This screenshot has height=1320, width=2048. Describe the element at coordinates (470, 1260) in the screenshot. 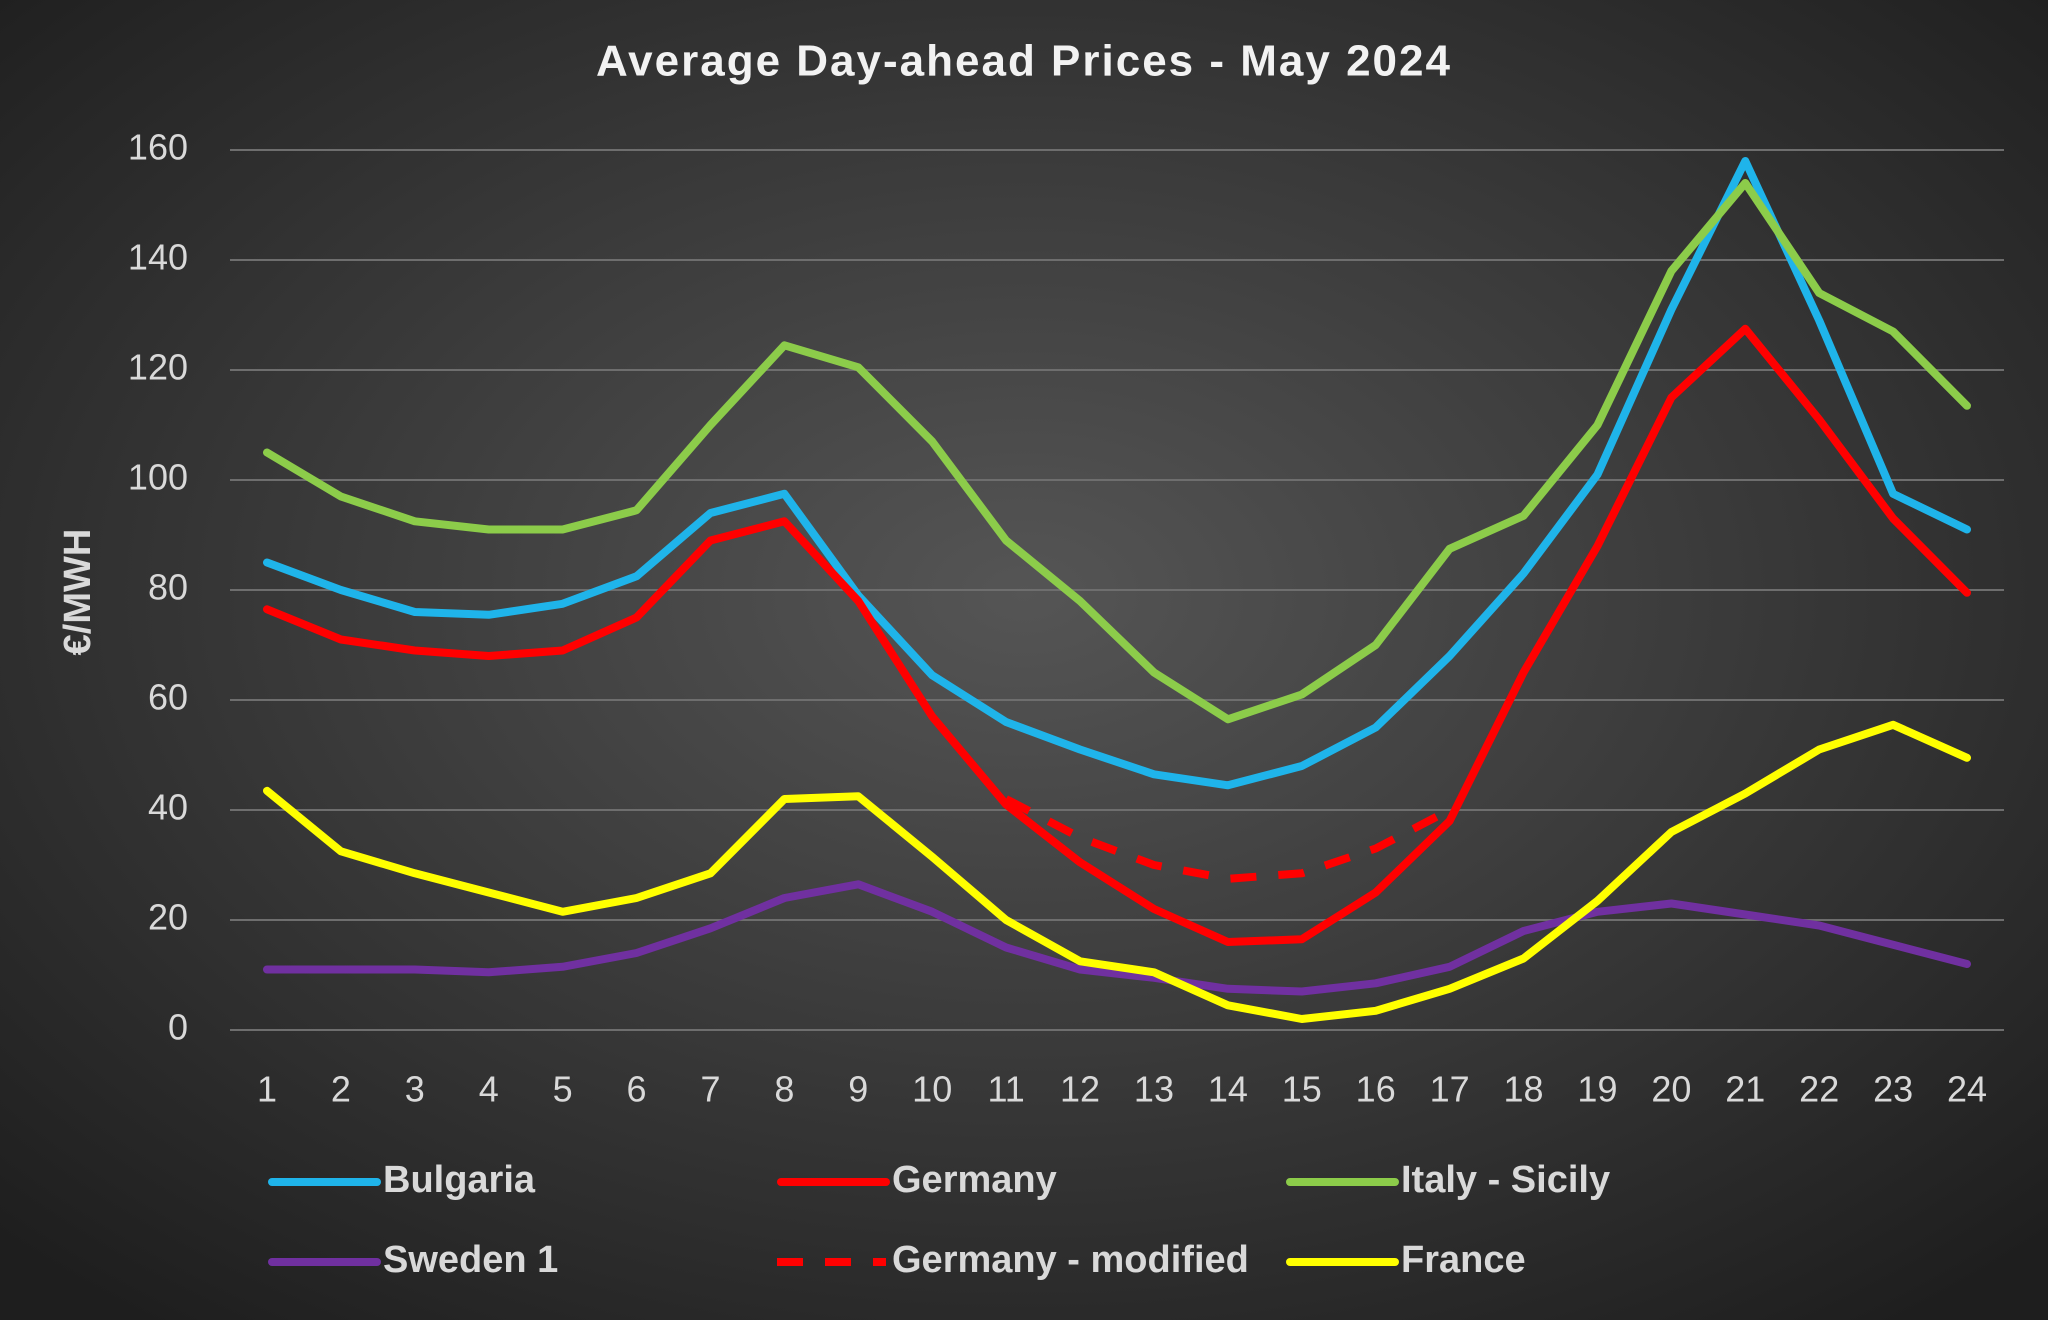

I see `legend-label: Sweden 1` at that location.